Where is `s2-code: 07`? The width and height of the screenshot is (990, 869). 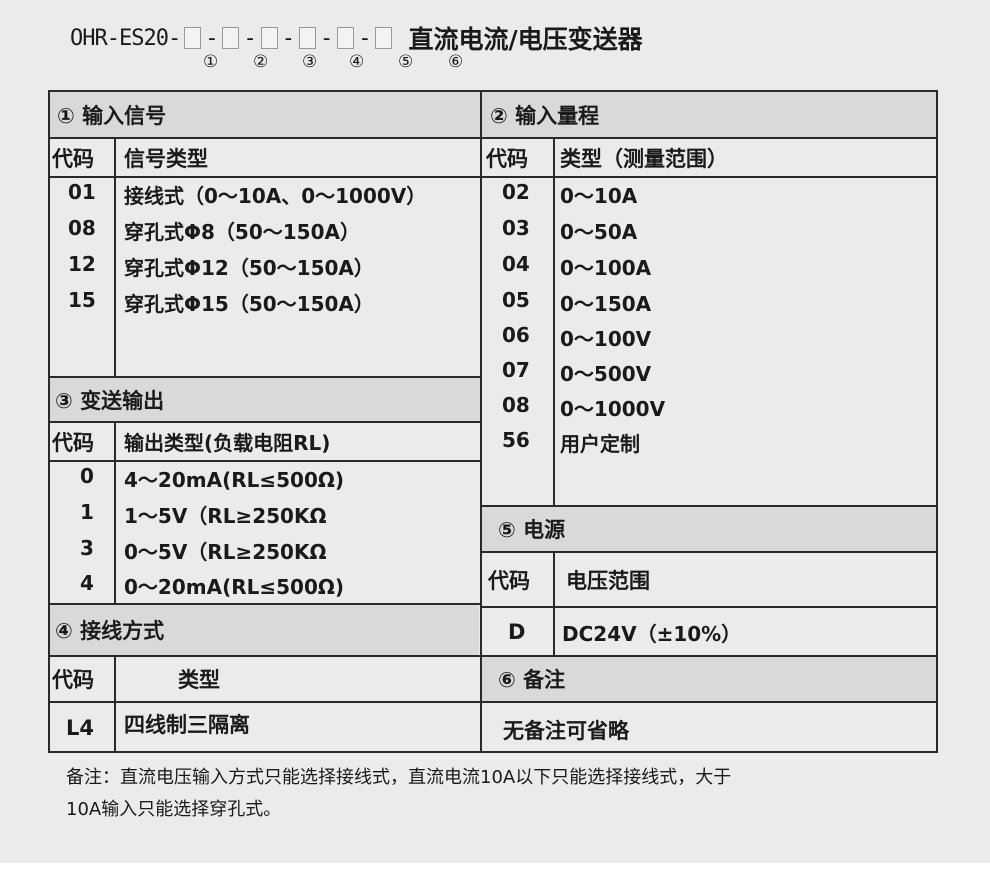 s2-code: 07 is located at coordinates (516, 370).